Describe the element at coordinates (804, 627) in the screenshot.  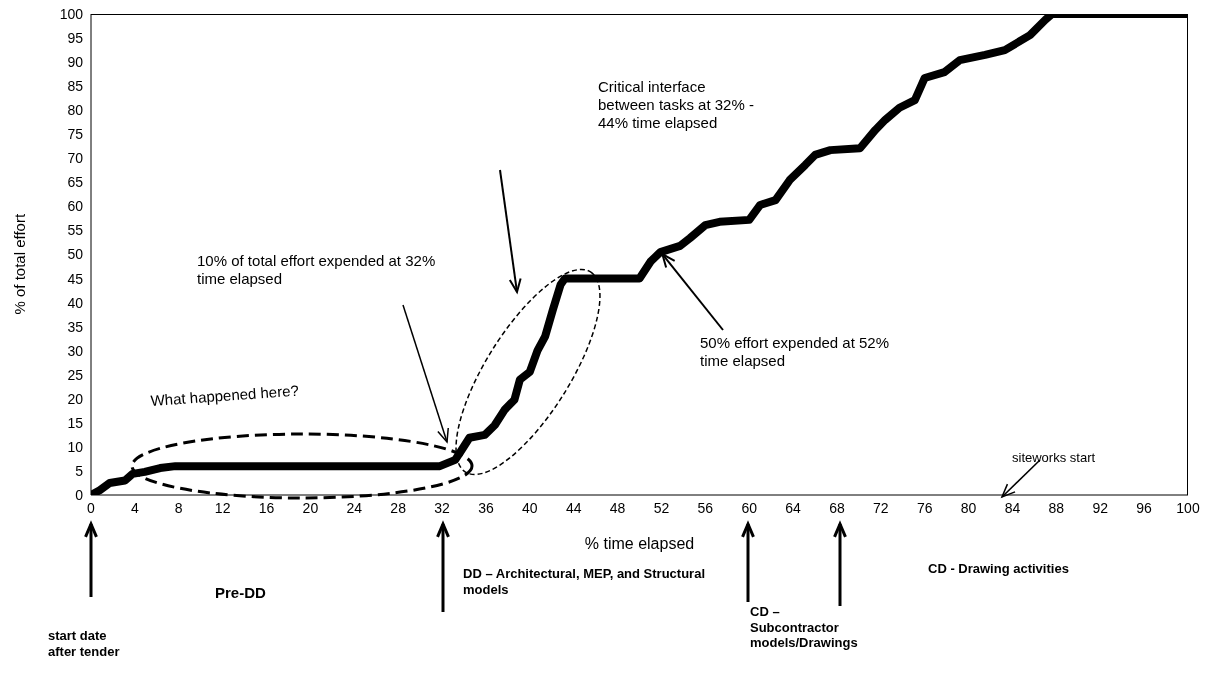
I see `text: CD – Subcontractor models/Drawings` at that location.